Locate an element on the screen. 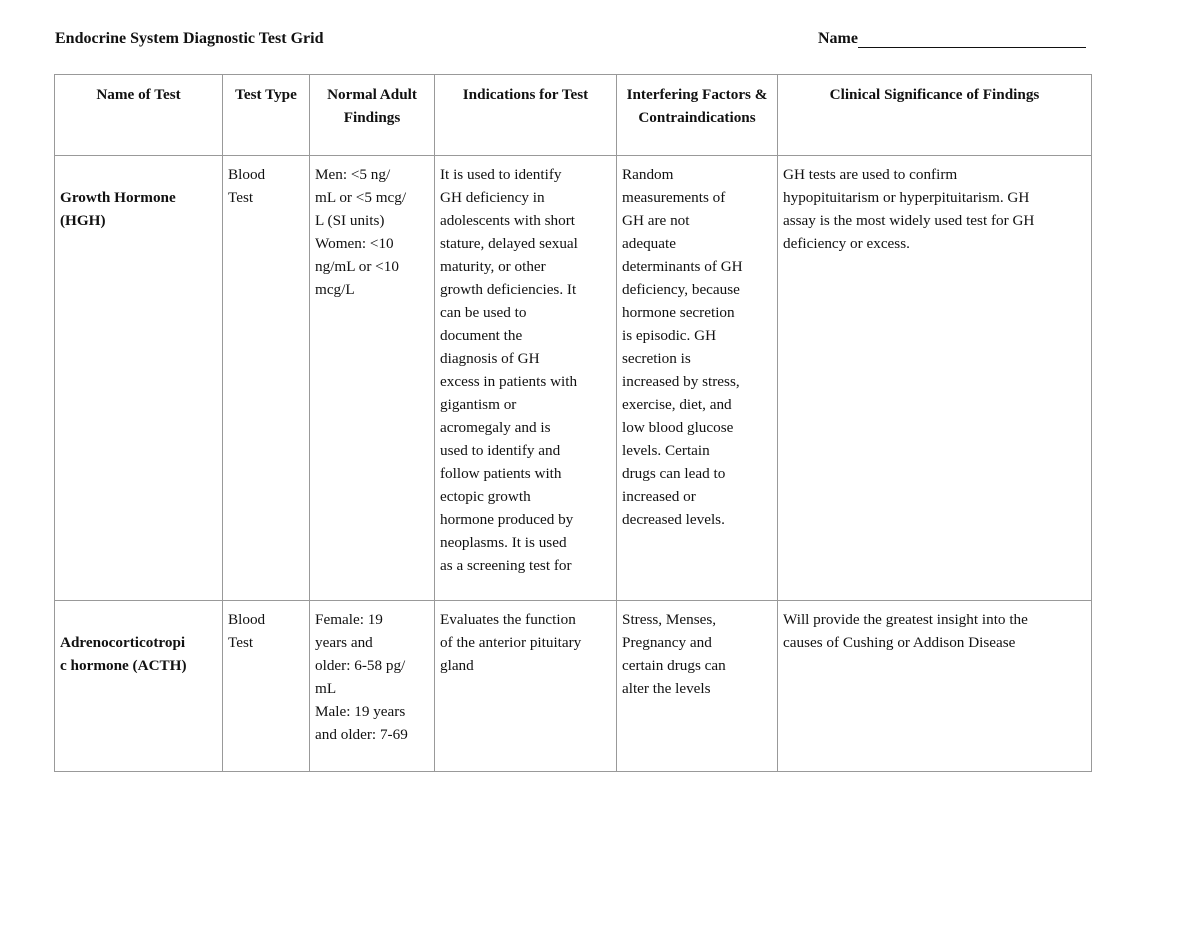 Image resolution: width=1200 pixels, height=927 pixels. name-field: Name is located at coordinates (952, 39).